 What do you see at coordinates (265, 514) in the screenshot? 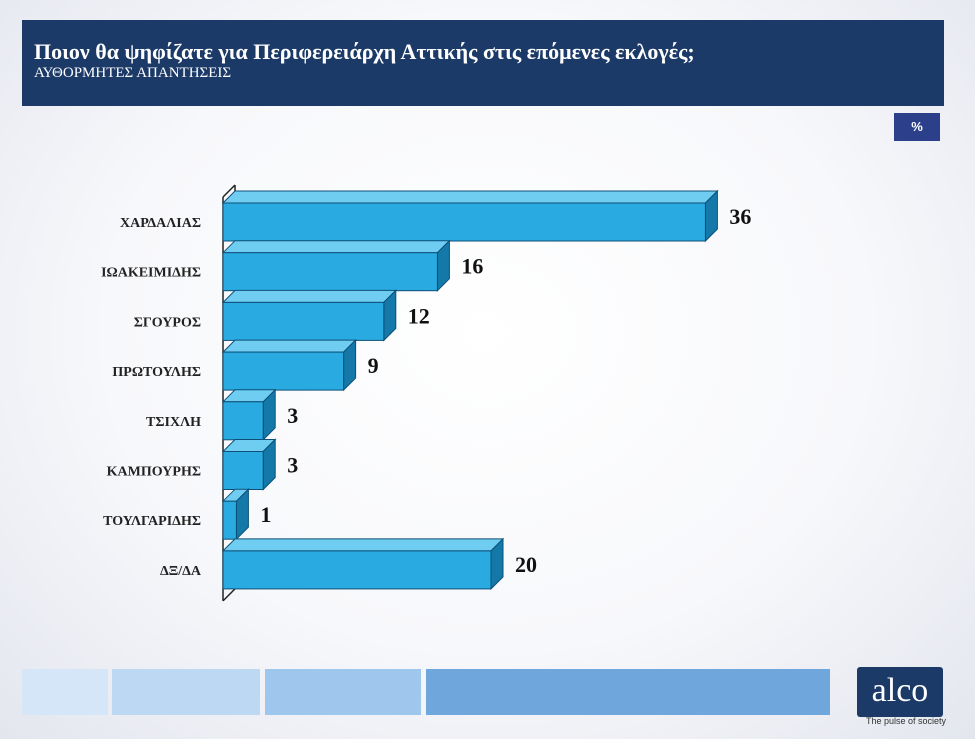
I see `value-label: 1` at bounding box center [265, 514].